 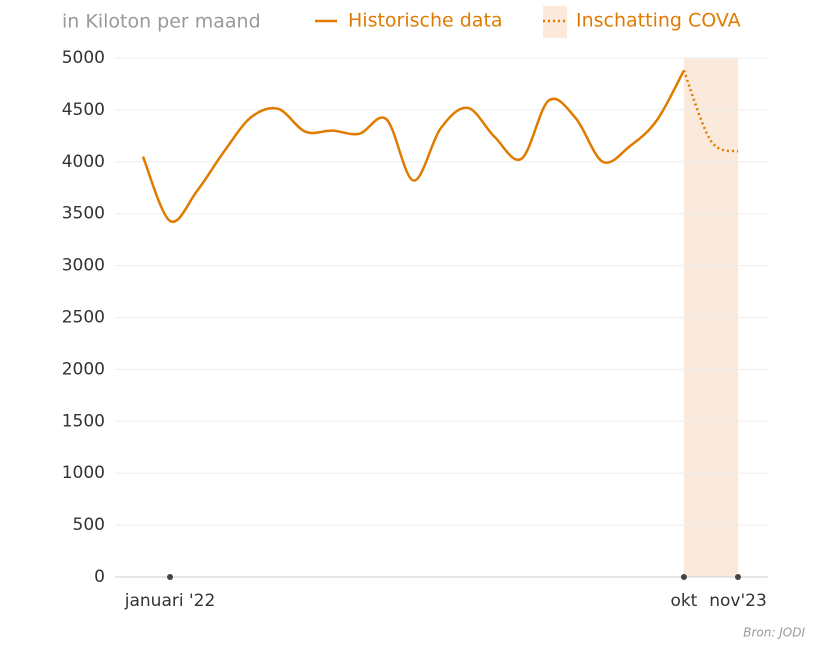 I want to click on legend-label: Historische data, so click(x=425, y=21).